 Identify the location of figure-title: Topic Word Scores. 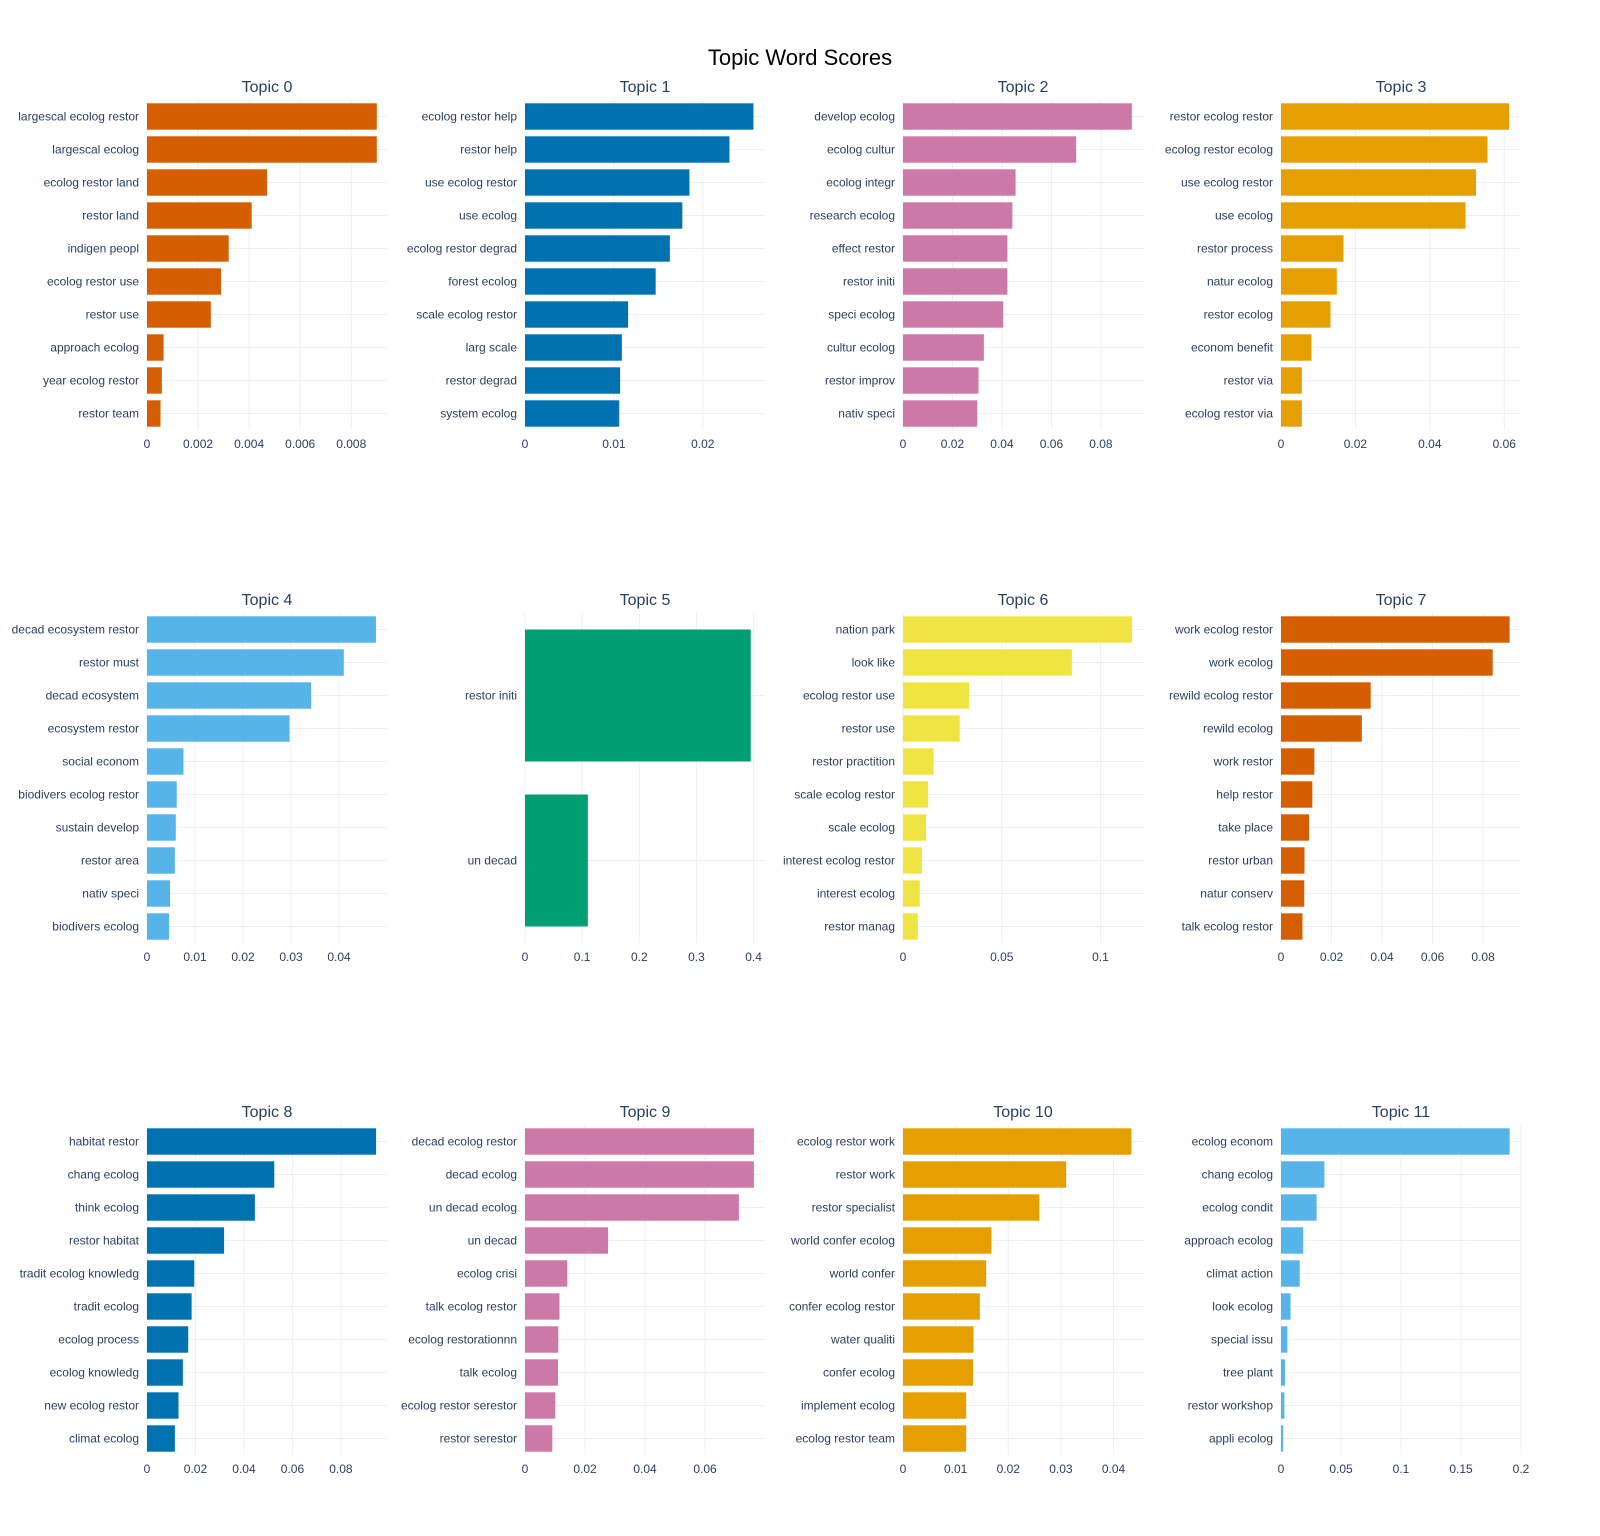
(800, 57).